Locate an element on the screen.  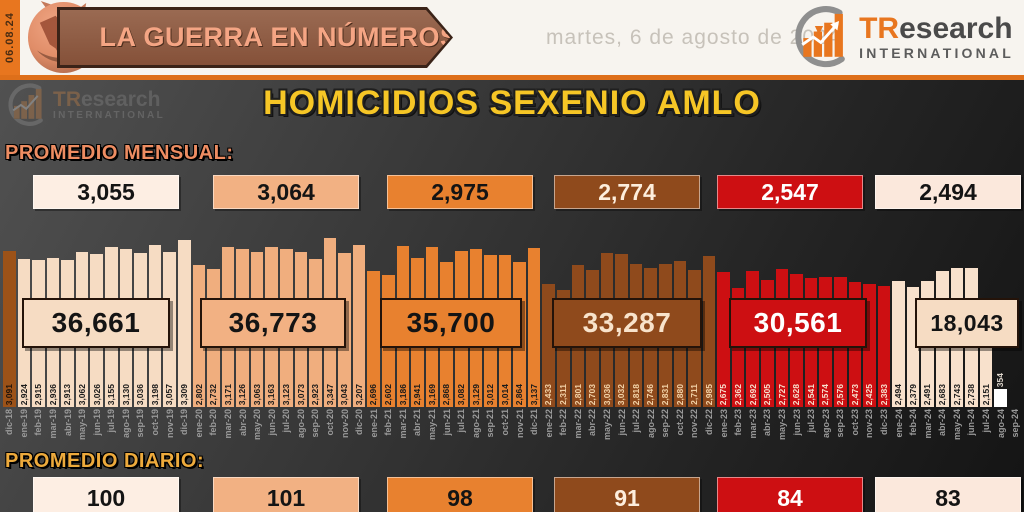
bar-value-oct-23: 2,473 is located at coordinates (854, 394).